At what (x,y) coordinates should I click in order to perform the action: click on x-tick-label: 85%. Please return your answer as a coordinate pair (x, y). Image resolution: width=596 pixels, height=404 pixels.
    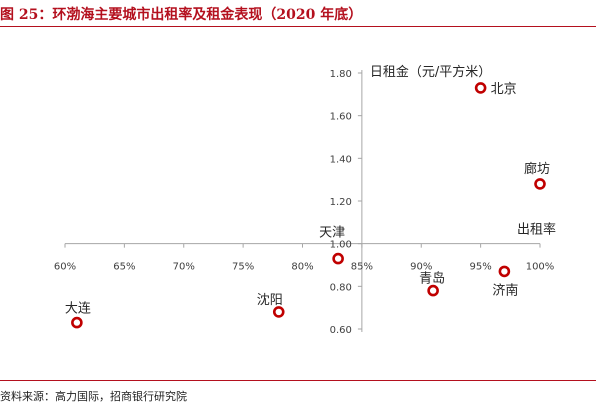
    Looking at the image, I should click on (362, 267).